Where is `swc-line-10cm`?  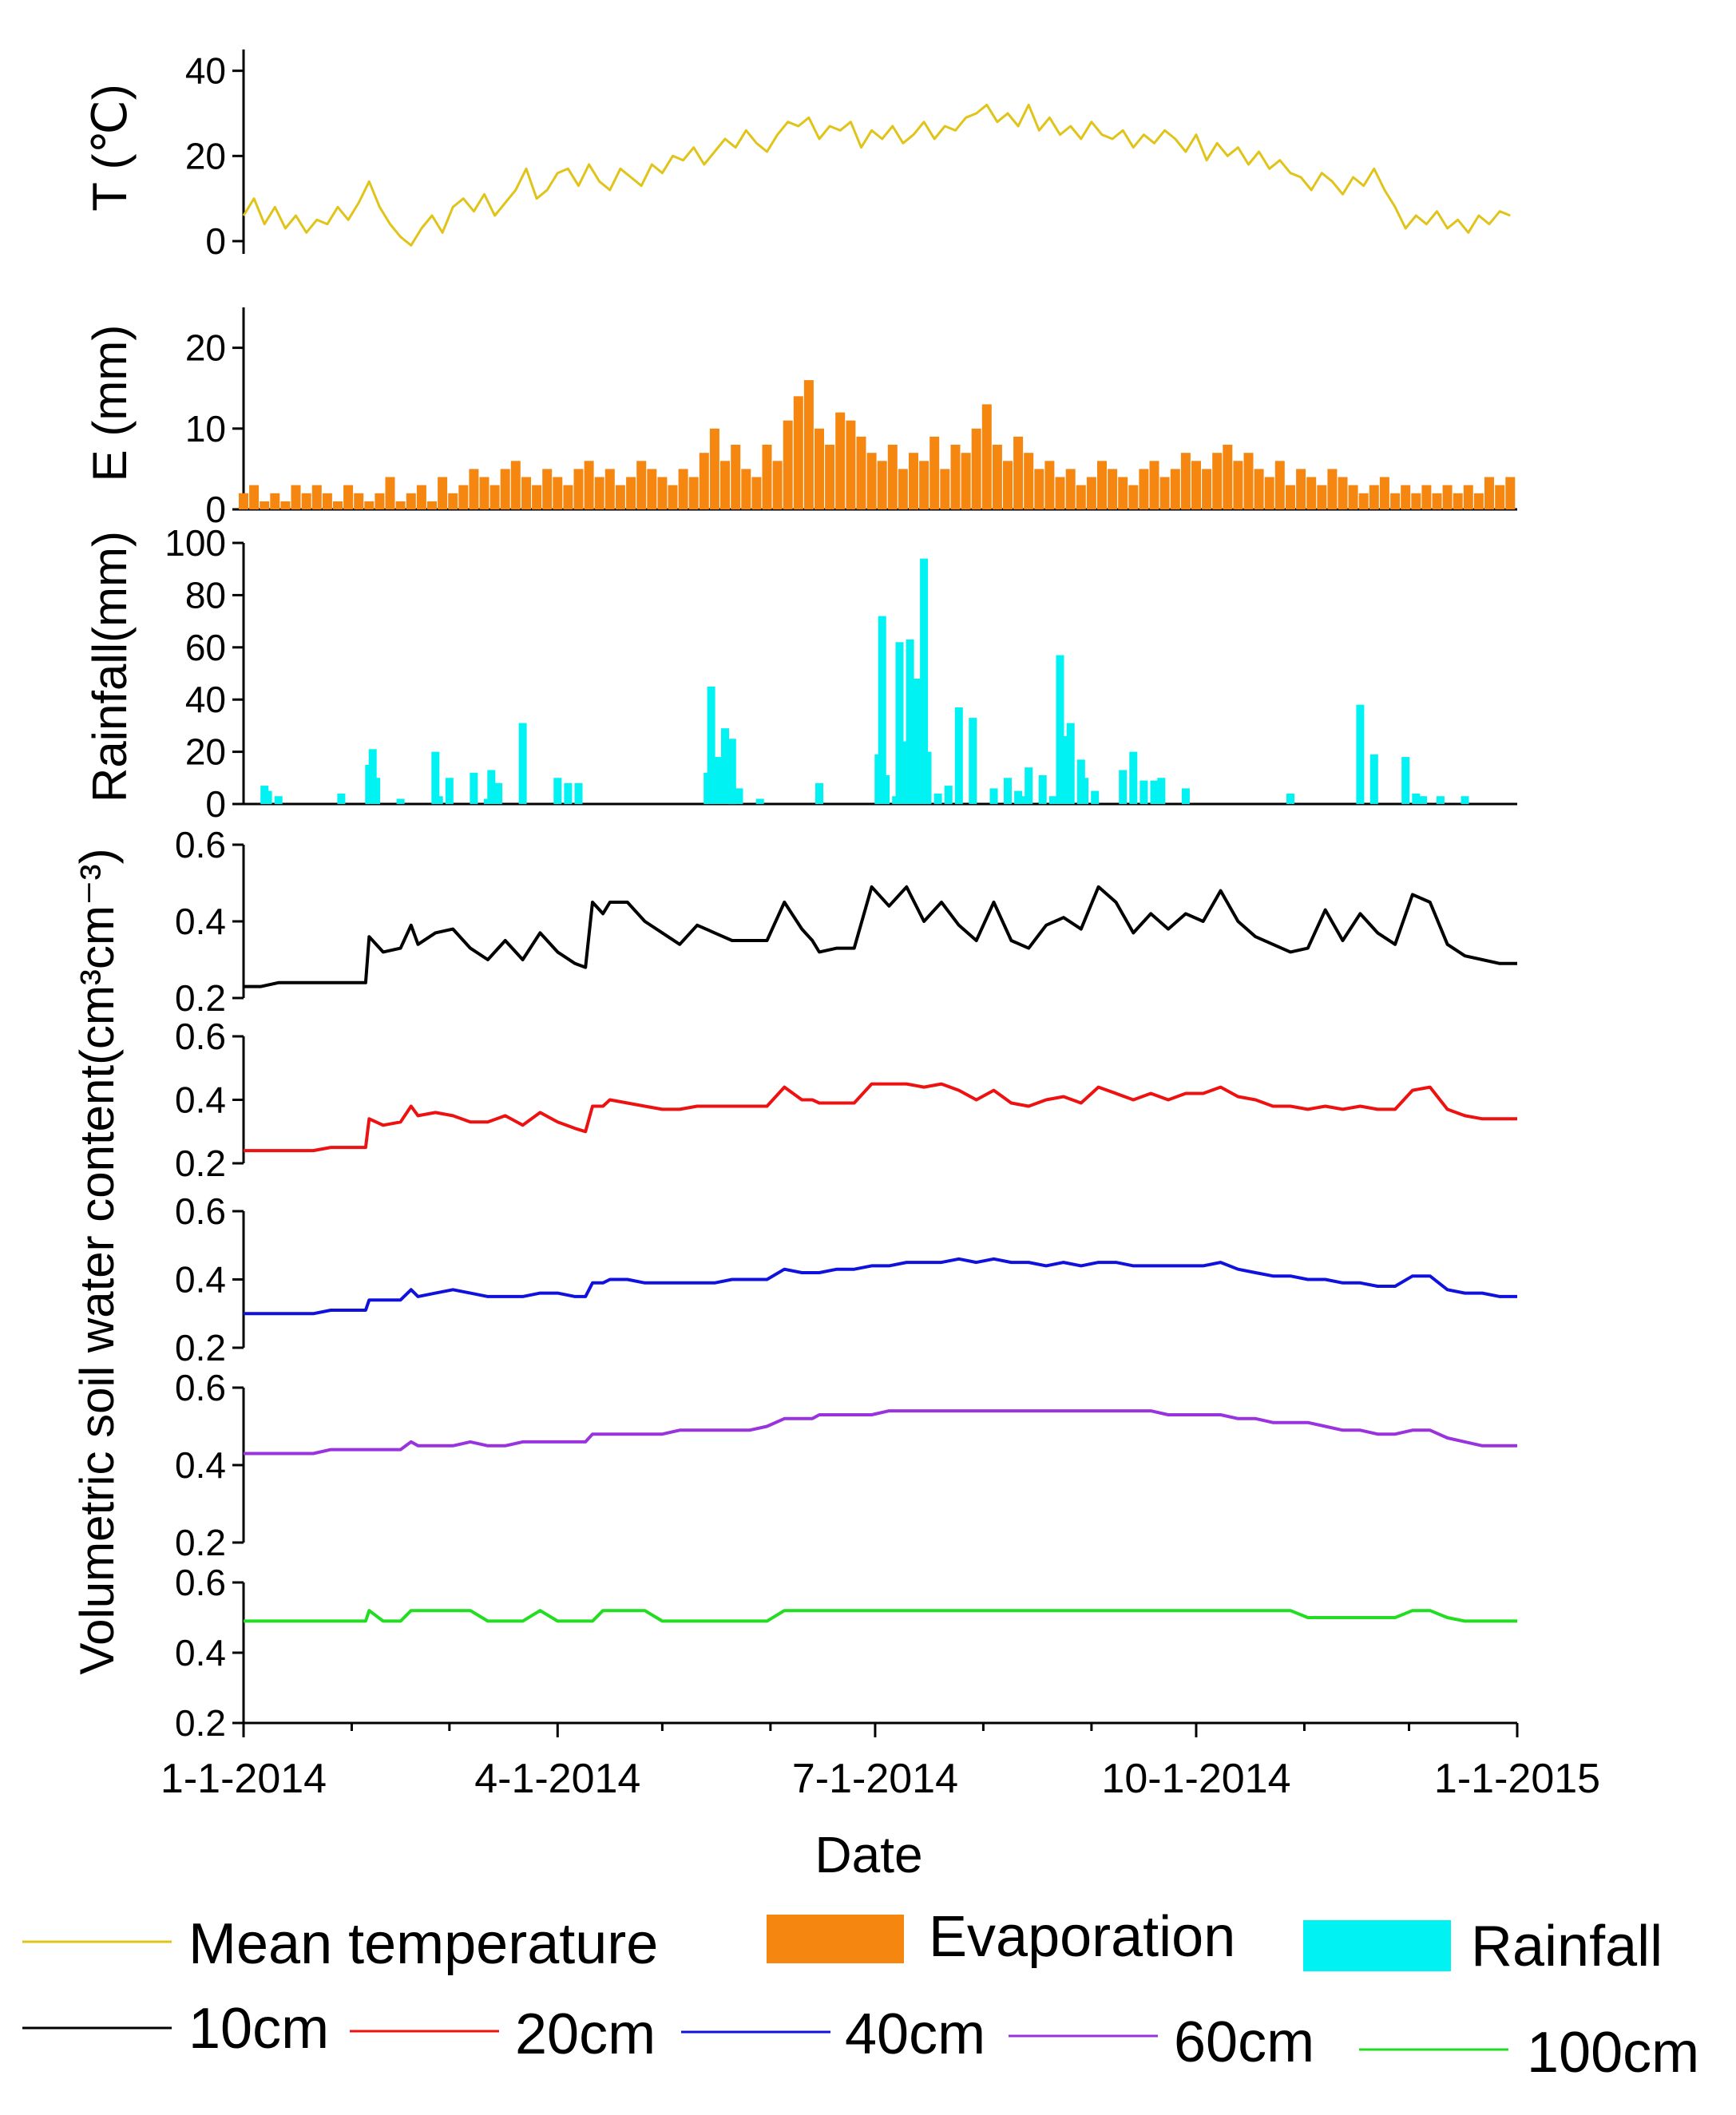
swc-line-10cm is located at coordinates (880, 936).